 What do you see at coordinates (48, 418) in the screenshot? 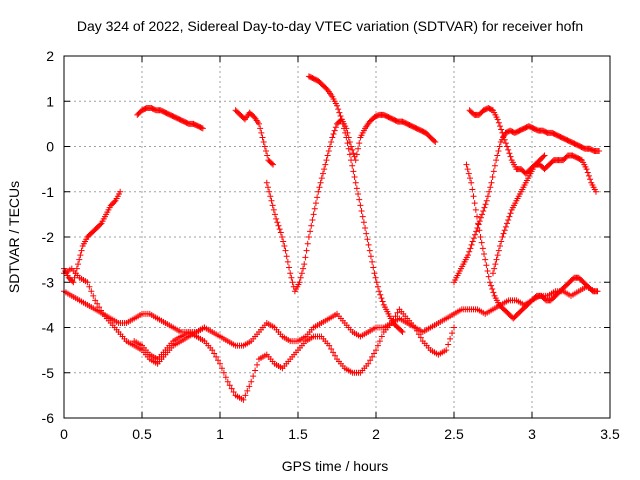
I see `y-tick-label: -6` at bounding box center [48, 418].